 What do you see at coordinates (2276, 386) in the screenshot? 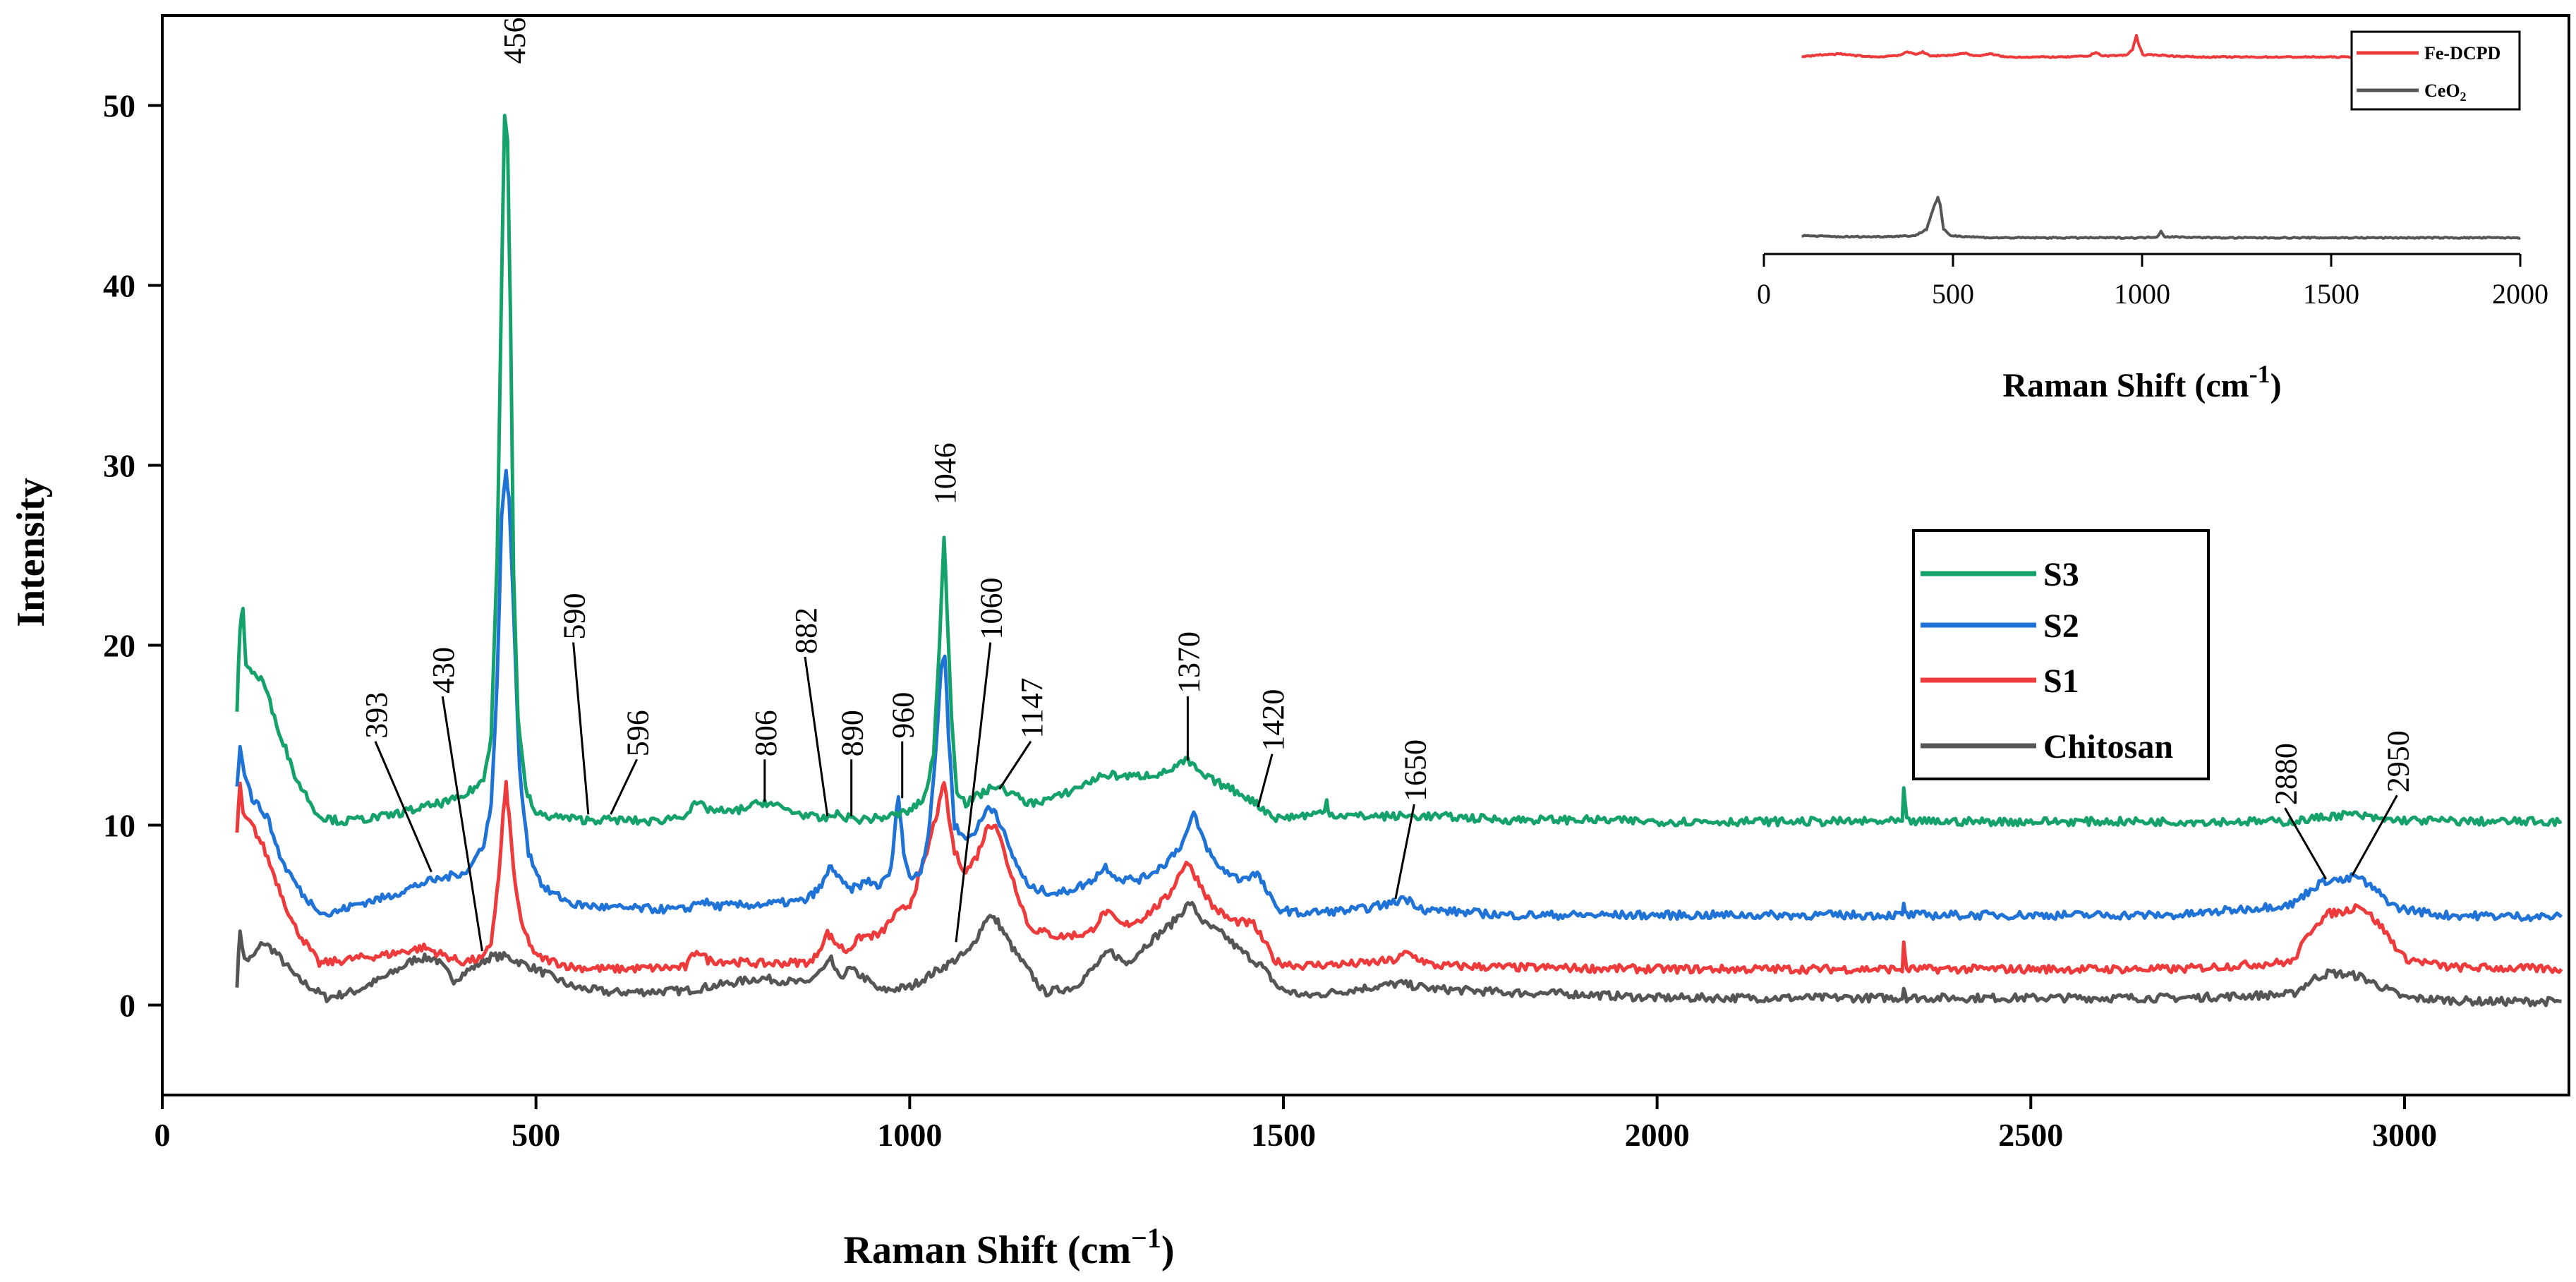
I see `inset-x-axis-title-close: )` at bounding box center [2276, 386].